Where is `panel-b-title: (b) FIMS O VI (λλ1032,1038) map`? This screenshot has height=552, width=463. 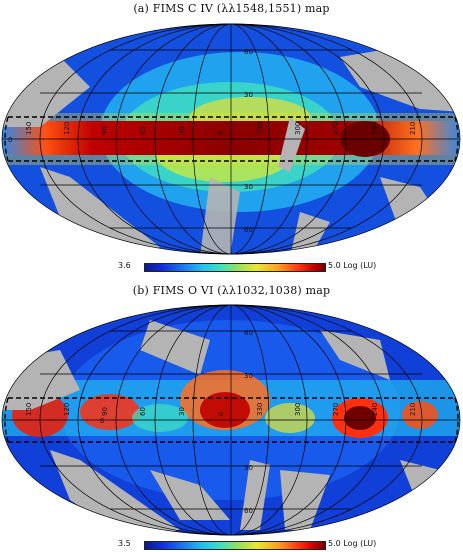
panel-b-title: (b) FIMS O VI (λλ1032,1038) map is located at coordinates (231, 290).